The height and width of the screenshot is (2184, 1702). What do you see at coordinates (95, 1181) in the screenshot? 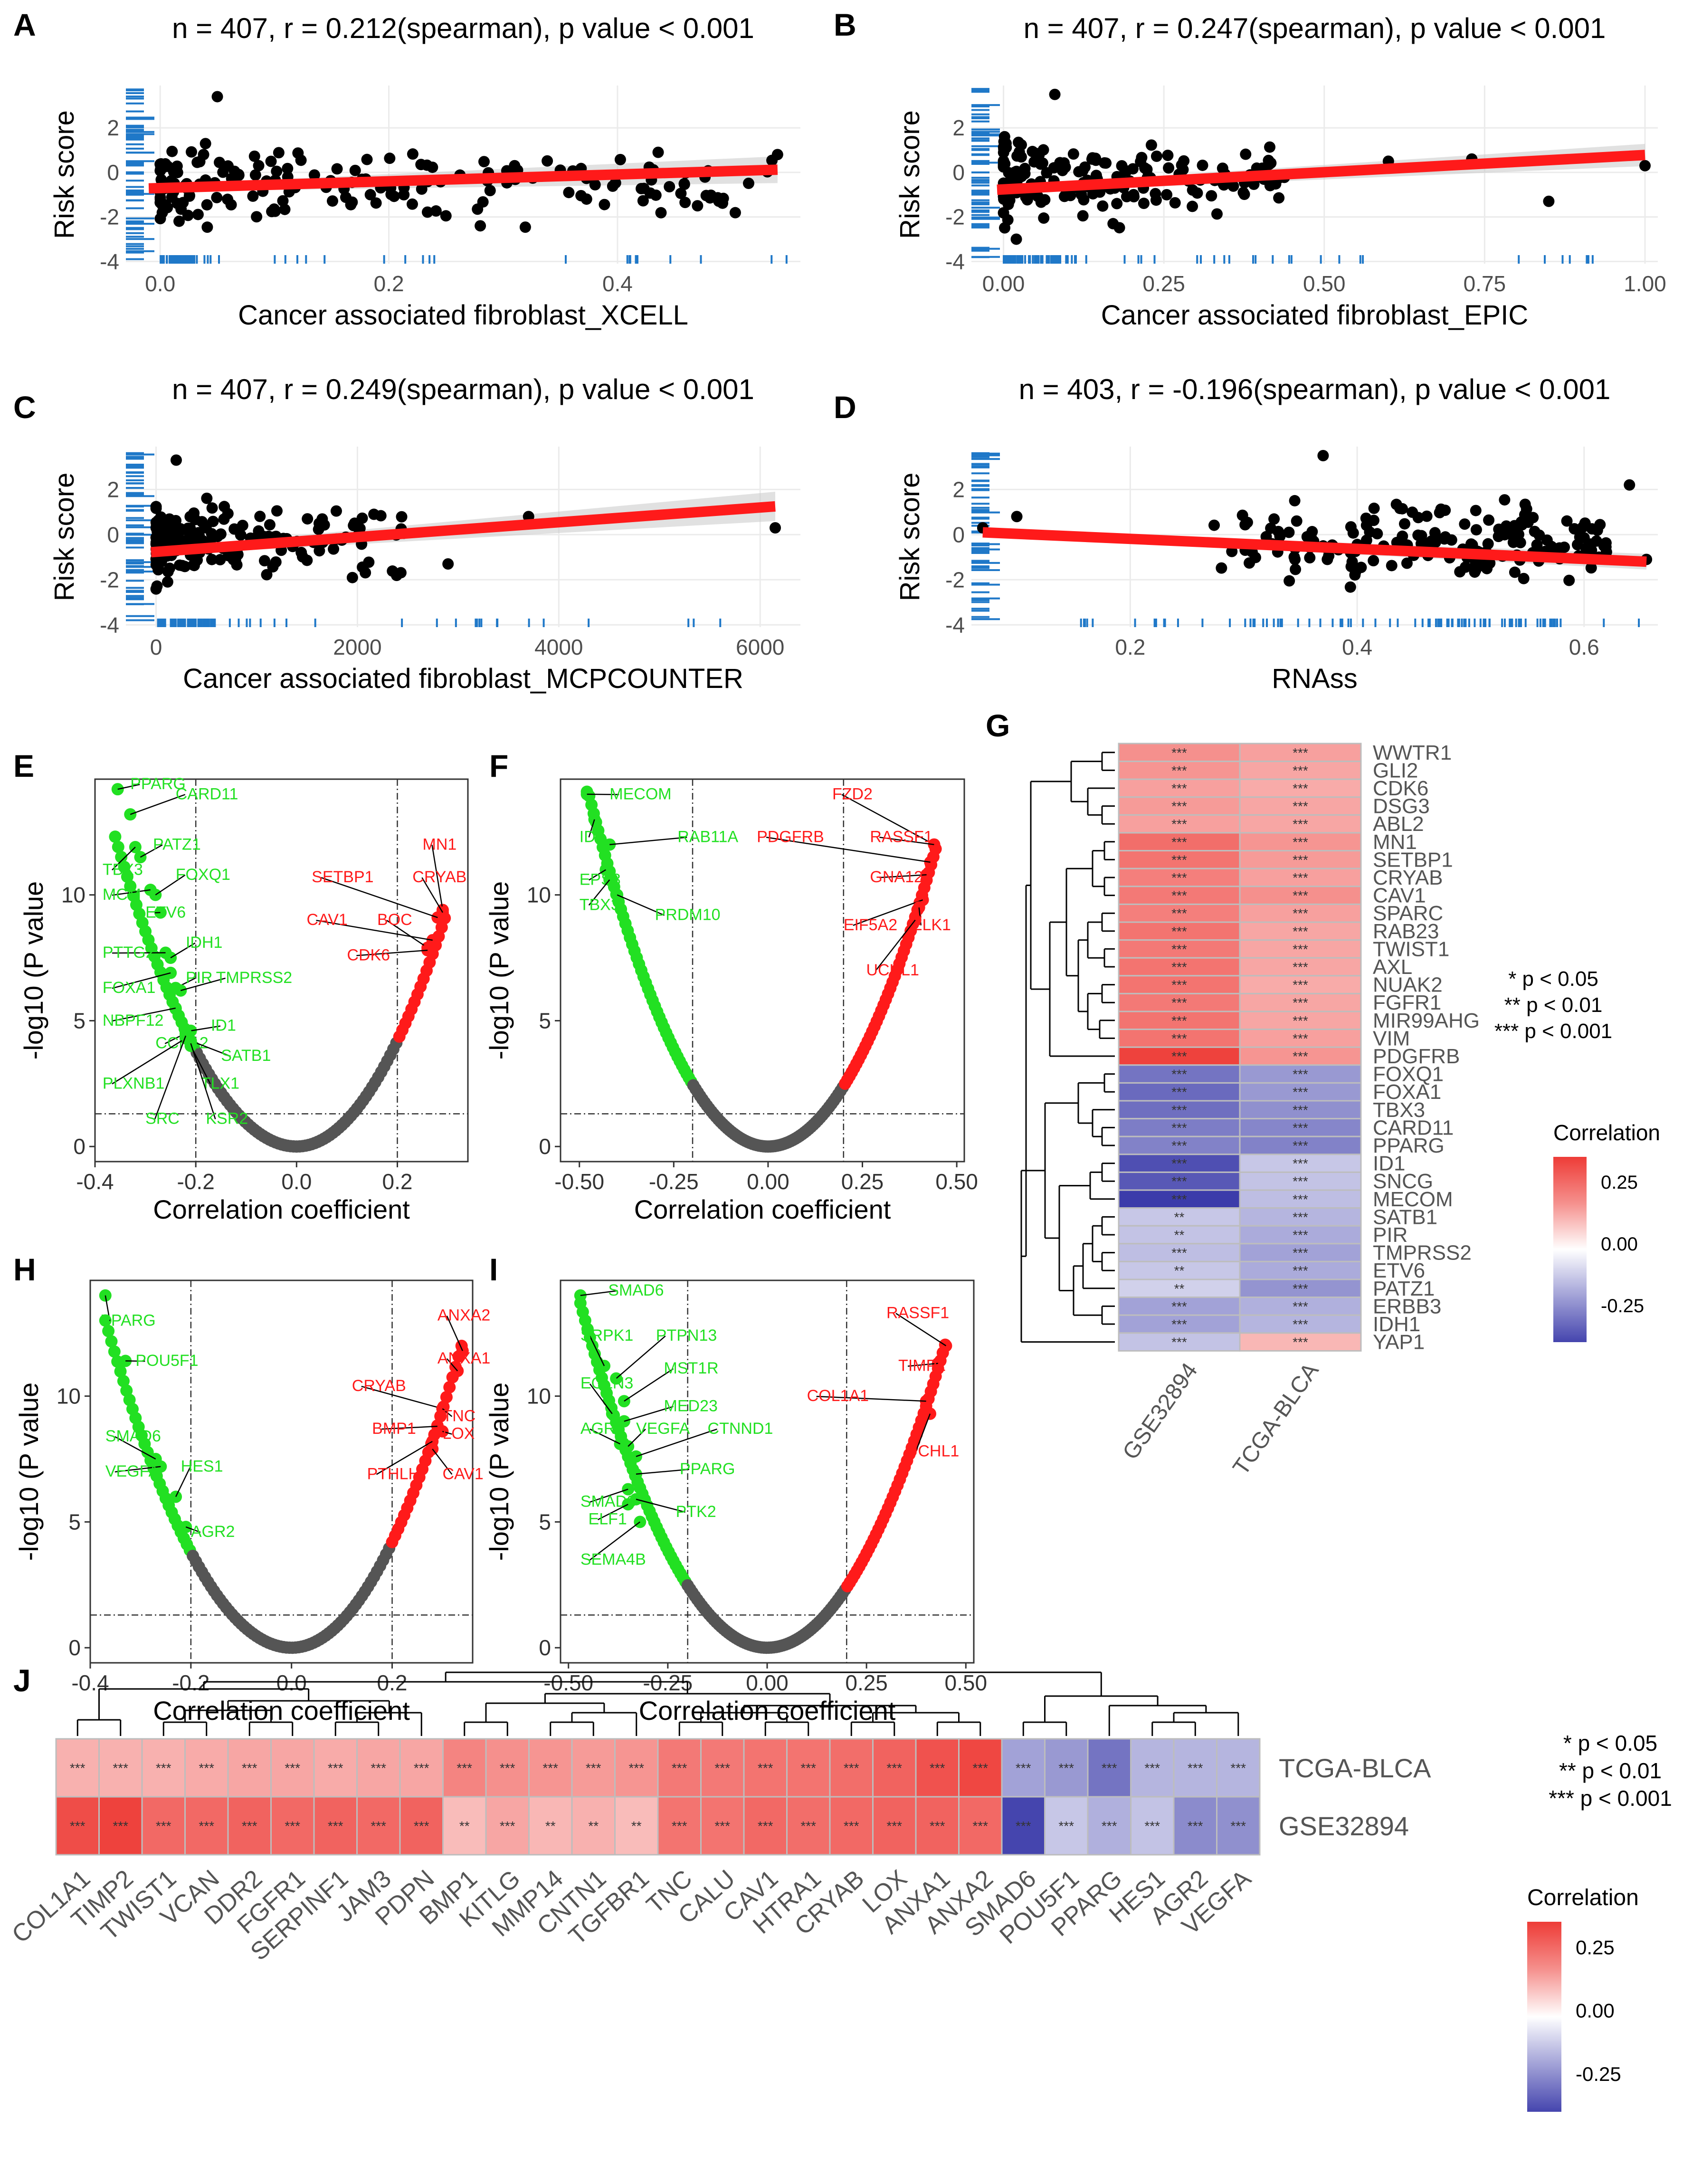
I see `x-tick-label: -0.4` at bounding box center [95, 1181].